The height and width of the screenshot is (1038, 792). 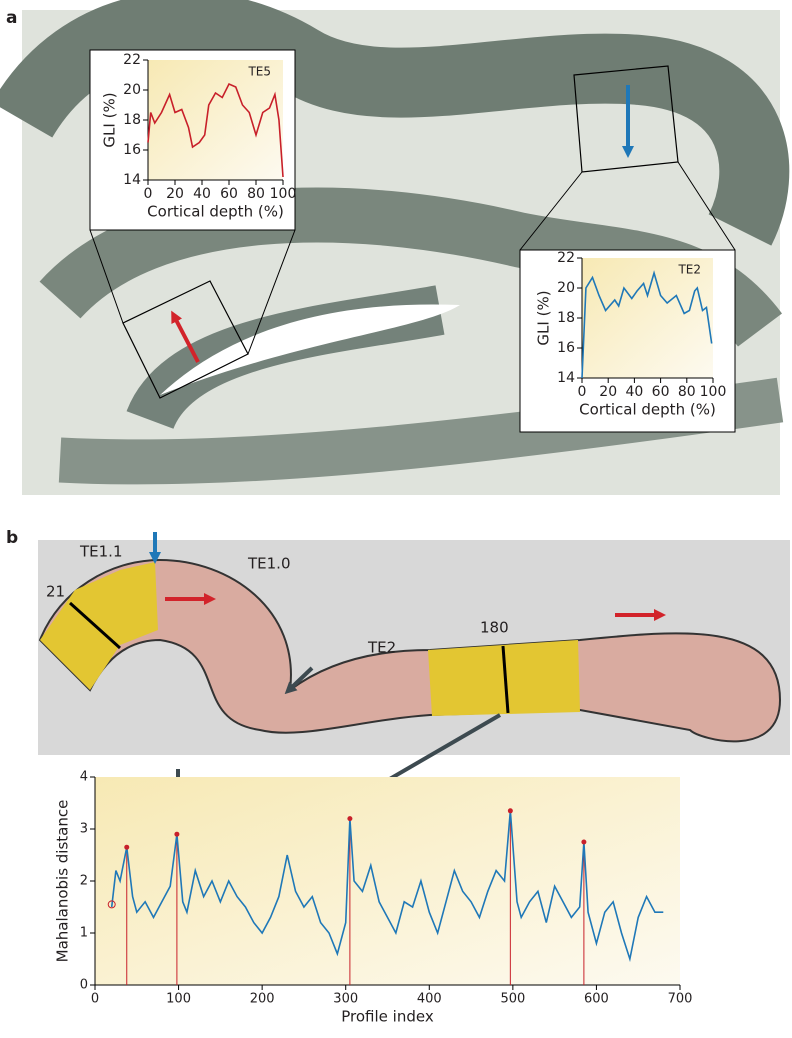 I want to click on y-tick-label: 0, so click(x=84, y=985).